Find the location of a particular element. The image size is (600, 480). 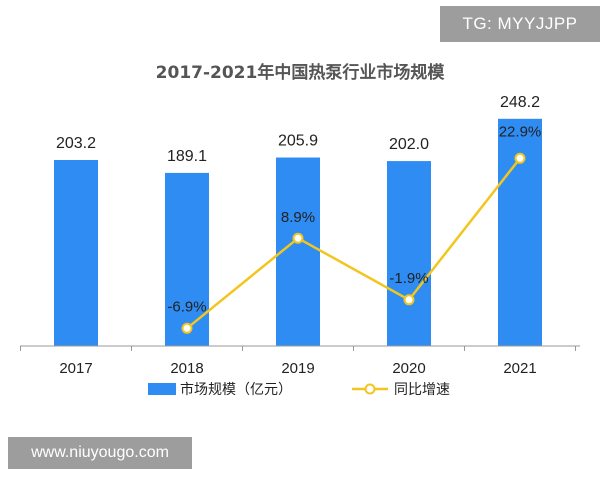

bar-value-label-2021: 248.2 is located at coordinates (520, 102).